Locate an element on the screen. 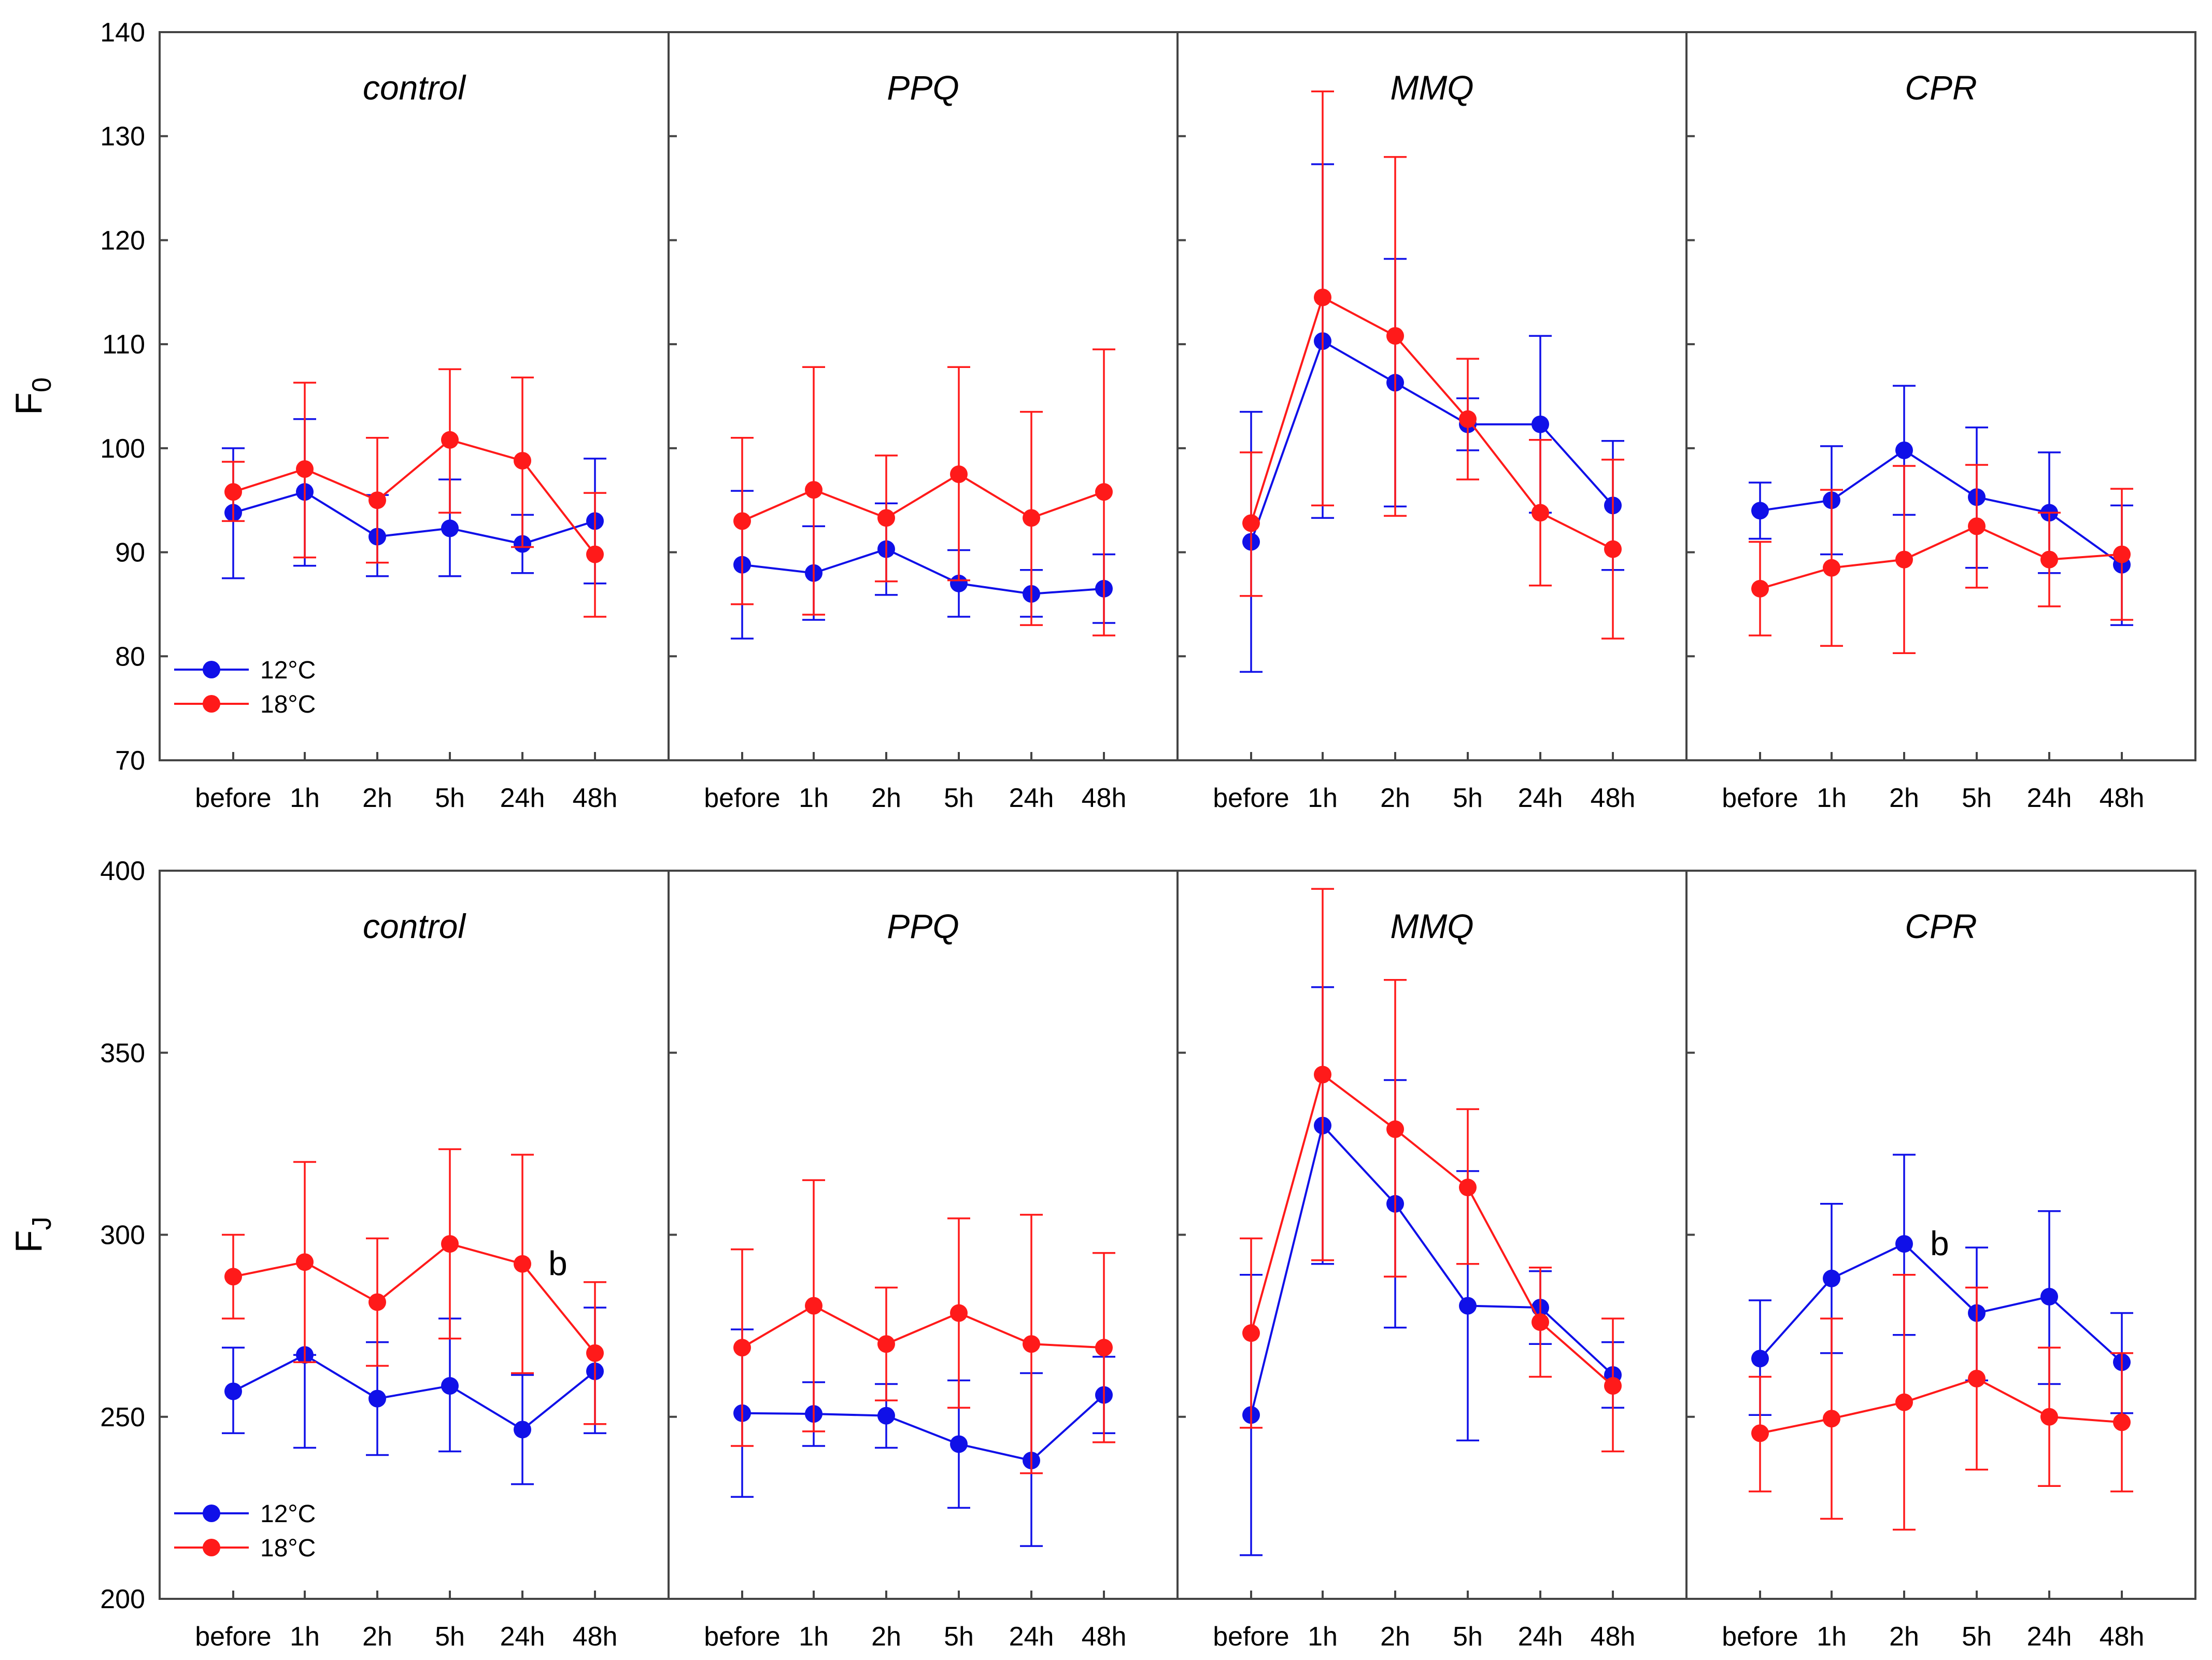  y-tick-label: 100 is located at coordinates (122, 449).